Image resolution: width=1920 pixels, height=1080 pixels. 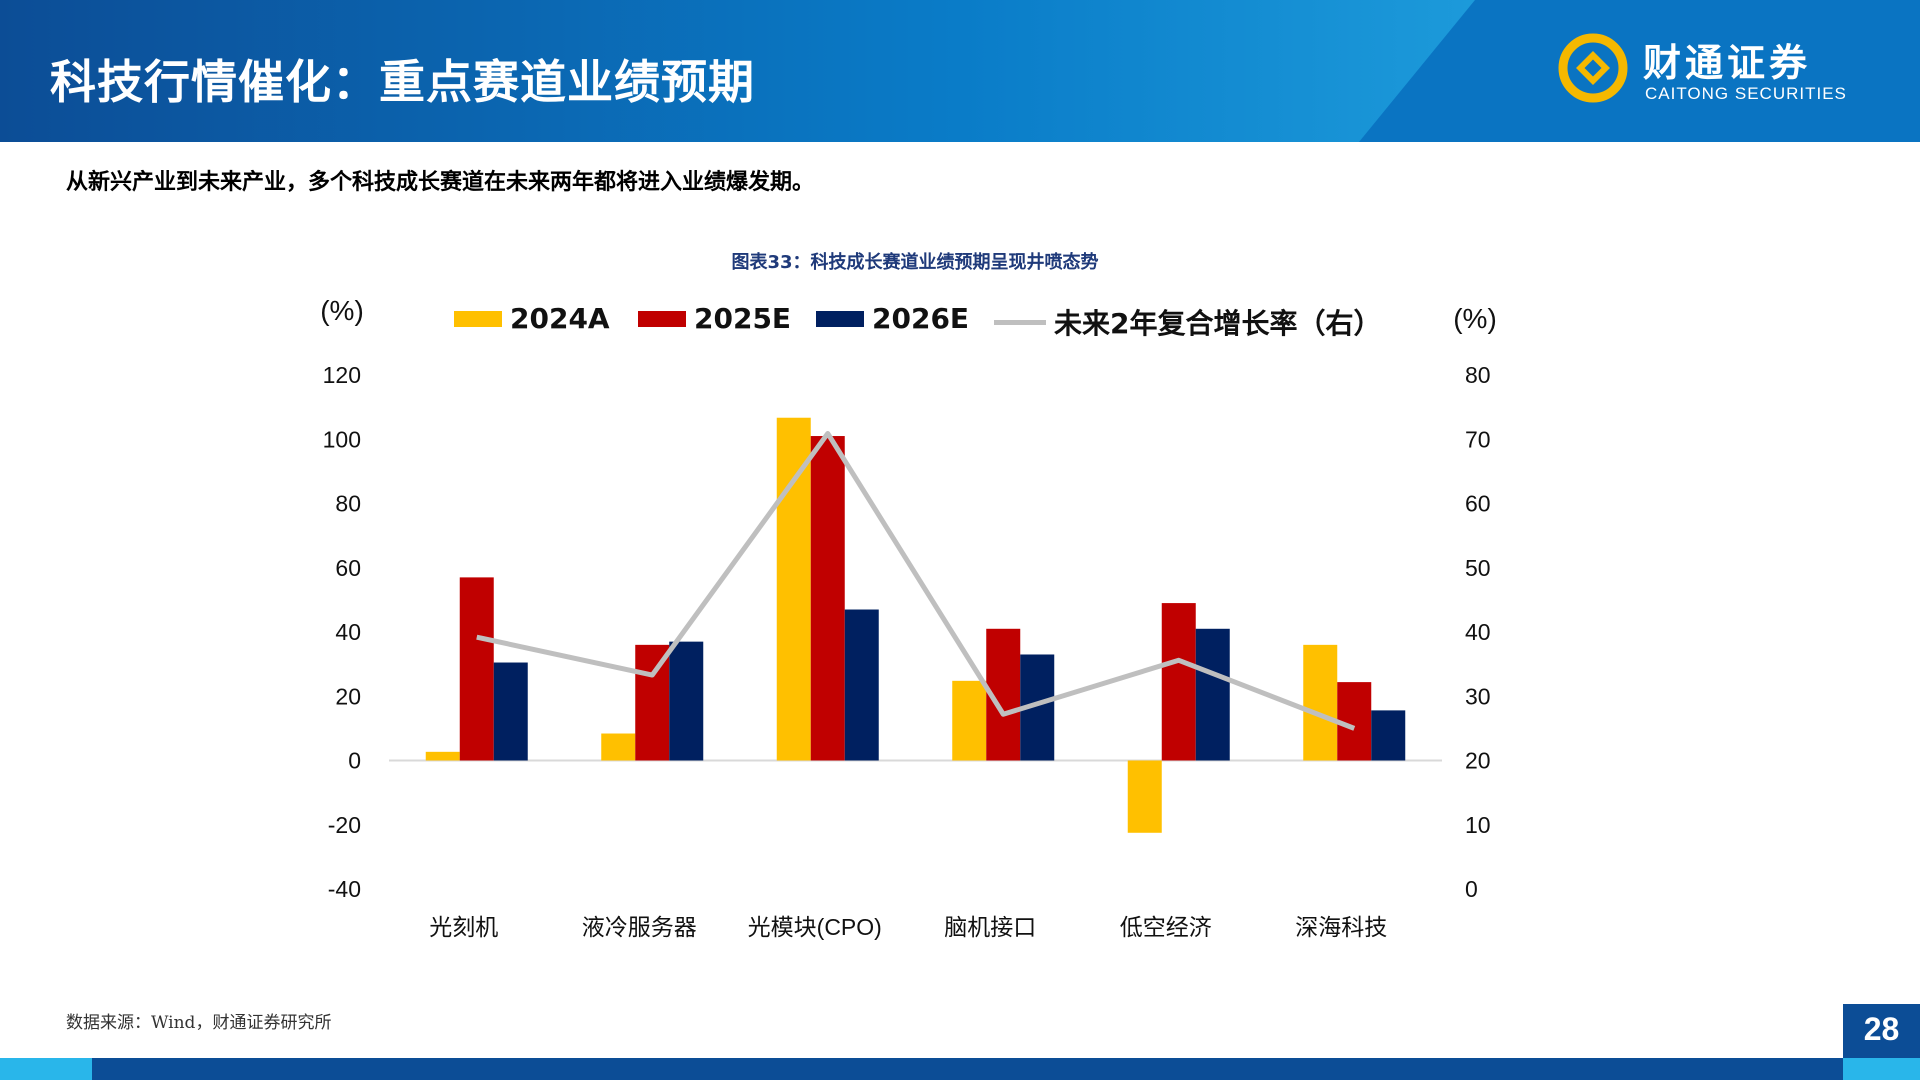 What do you see at coordinates (1475, 318) in the screenshot?
I see `y2-axis-label: (%)` at bounding box center [1475, 318].